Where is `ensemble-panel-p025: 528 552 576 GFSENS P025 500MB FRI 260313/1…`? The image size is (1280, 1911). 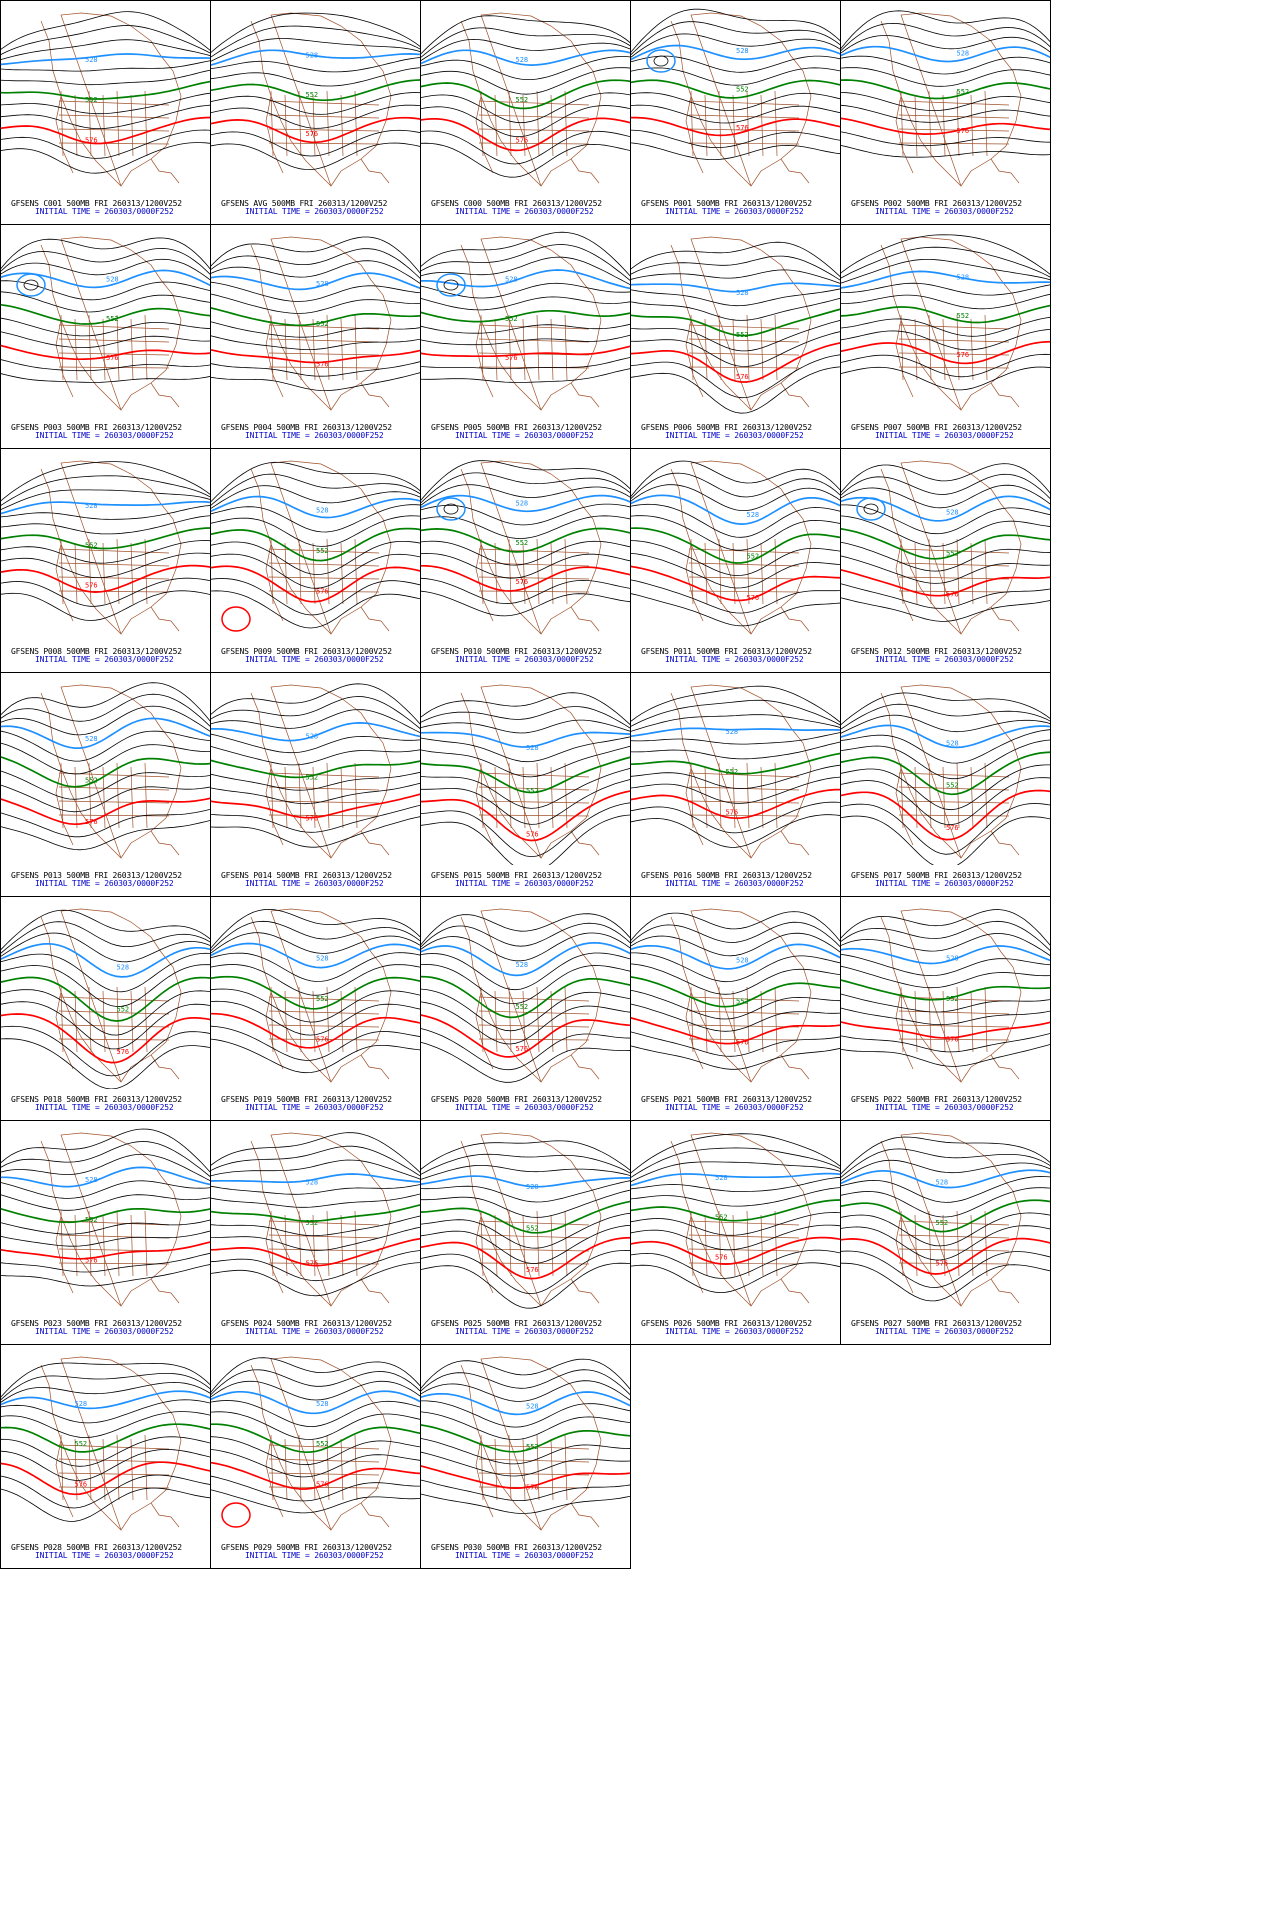
ensemble-panel-p025: 528 552 576 GFSENS P025 500MB FRI 260313/1… is located at coordinates (525, 1232).